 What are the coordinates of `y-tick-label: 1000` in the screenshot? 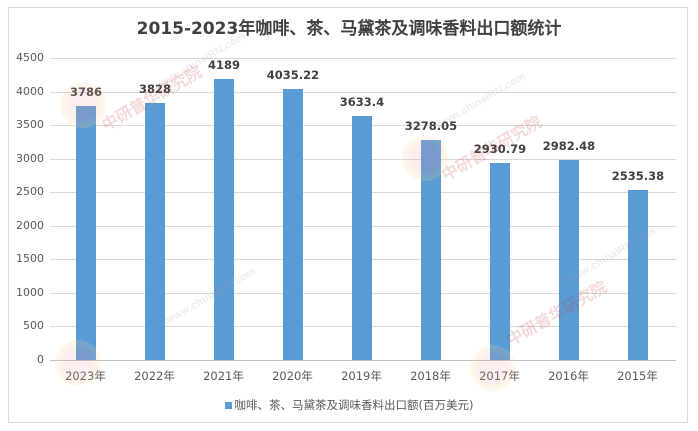 It's located at (30, 292).